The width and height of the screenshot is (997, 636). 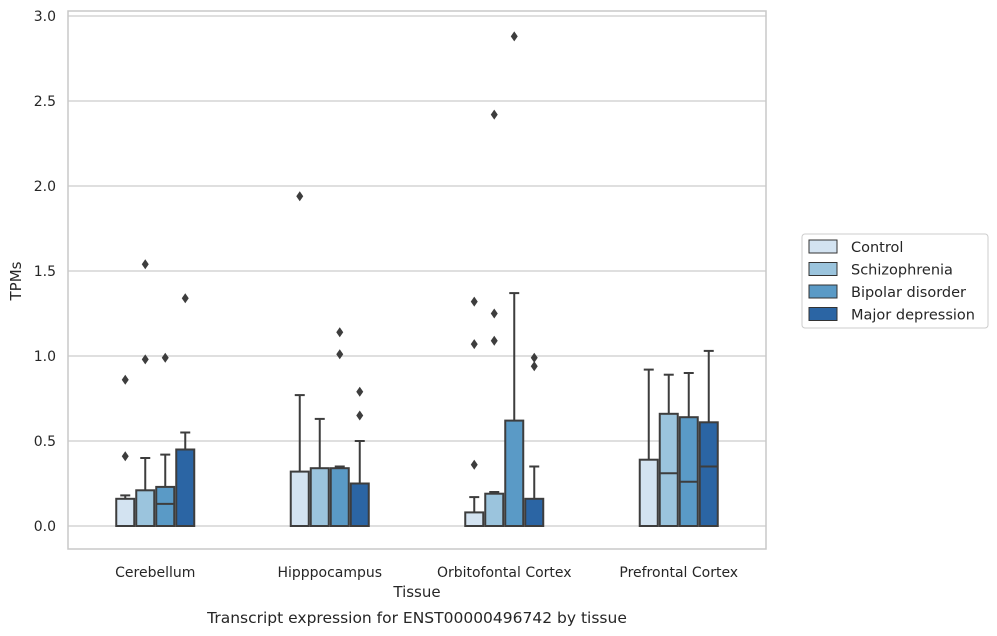 I want to click on legend-frame, so click(x=895, y=281).